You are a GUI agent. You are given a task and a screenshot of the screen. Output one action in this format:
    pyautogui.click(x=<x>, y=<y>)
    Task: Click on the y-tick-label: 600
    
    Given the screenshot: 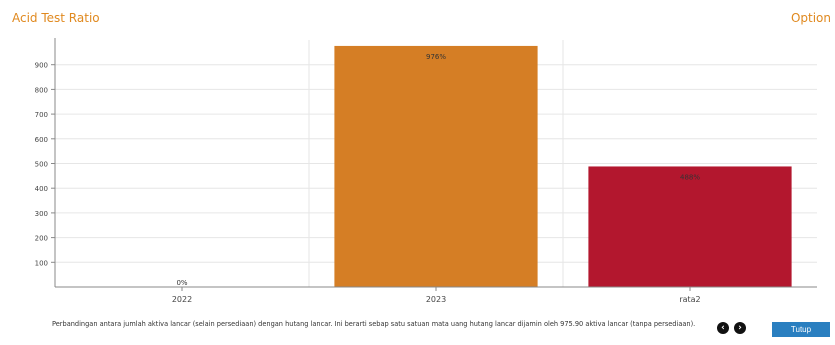 What is the action you would take?
    pyautogui.click(x=41, y=140)
    